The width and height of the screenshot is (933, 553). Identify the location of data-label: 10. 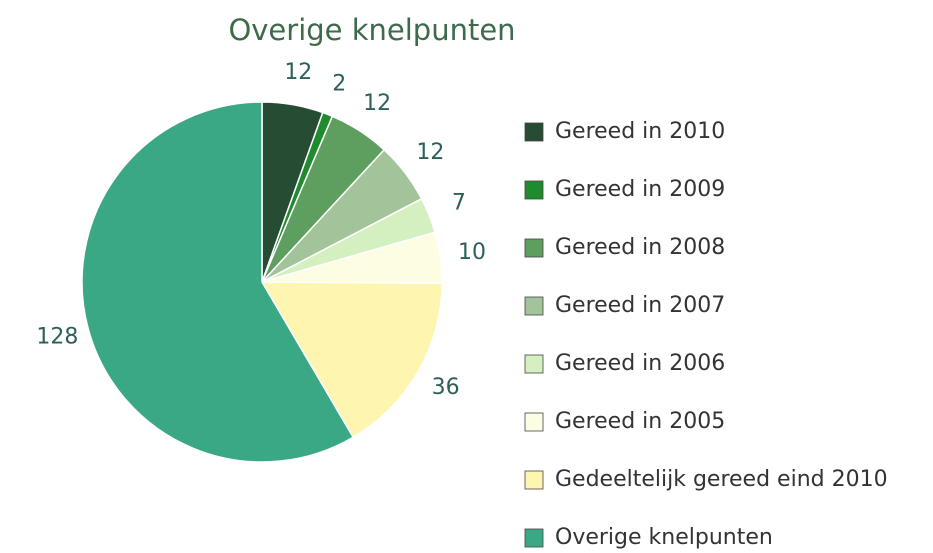
(472, 252).